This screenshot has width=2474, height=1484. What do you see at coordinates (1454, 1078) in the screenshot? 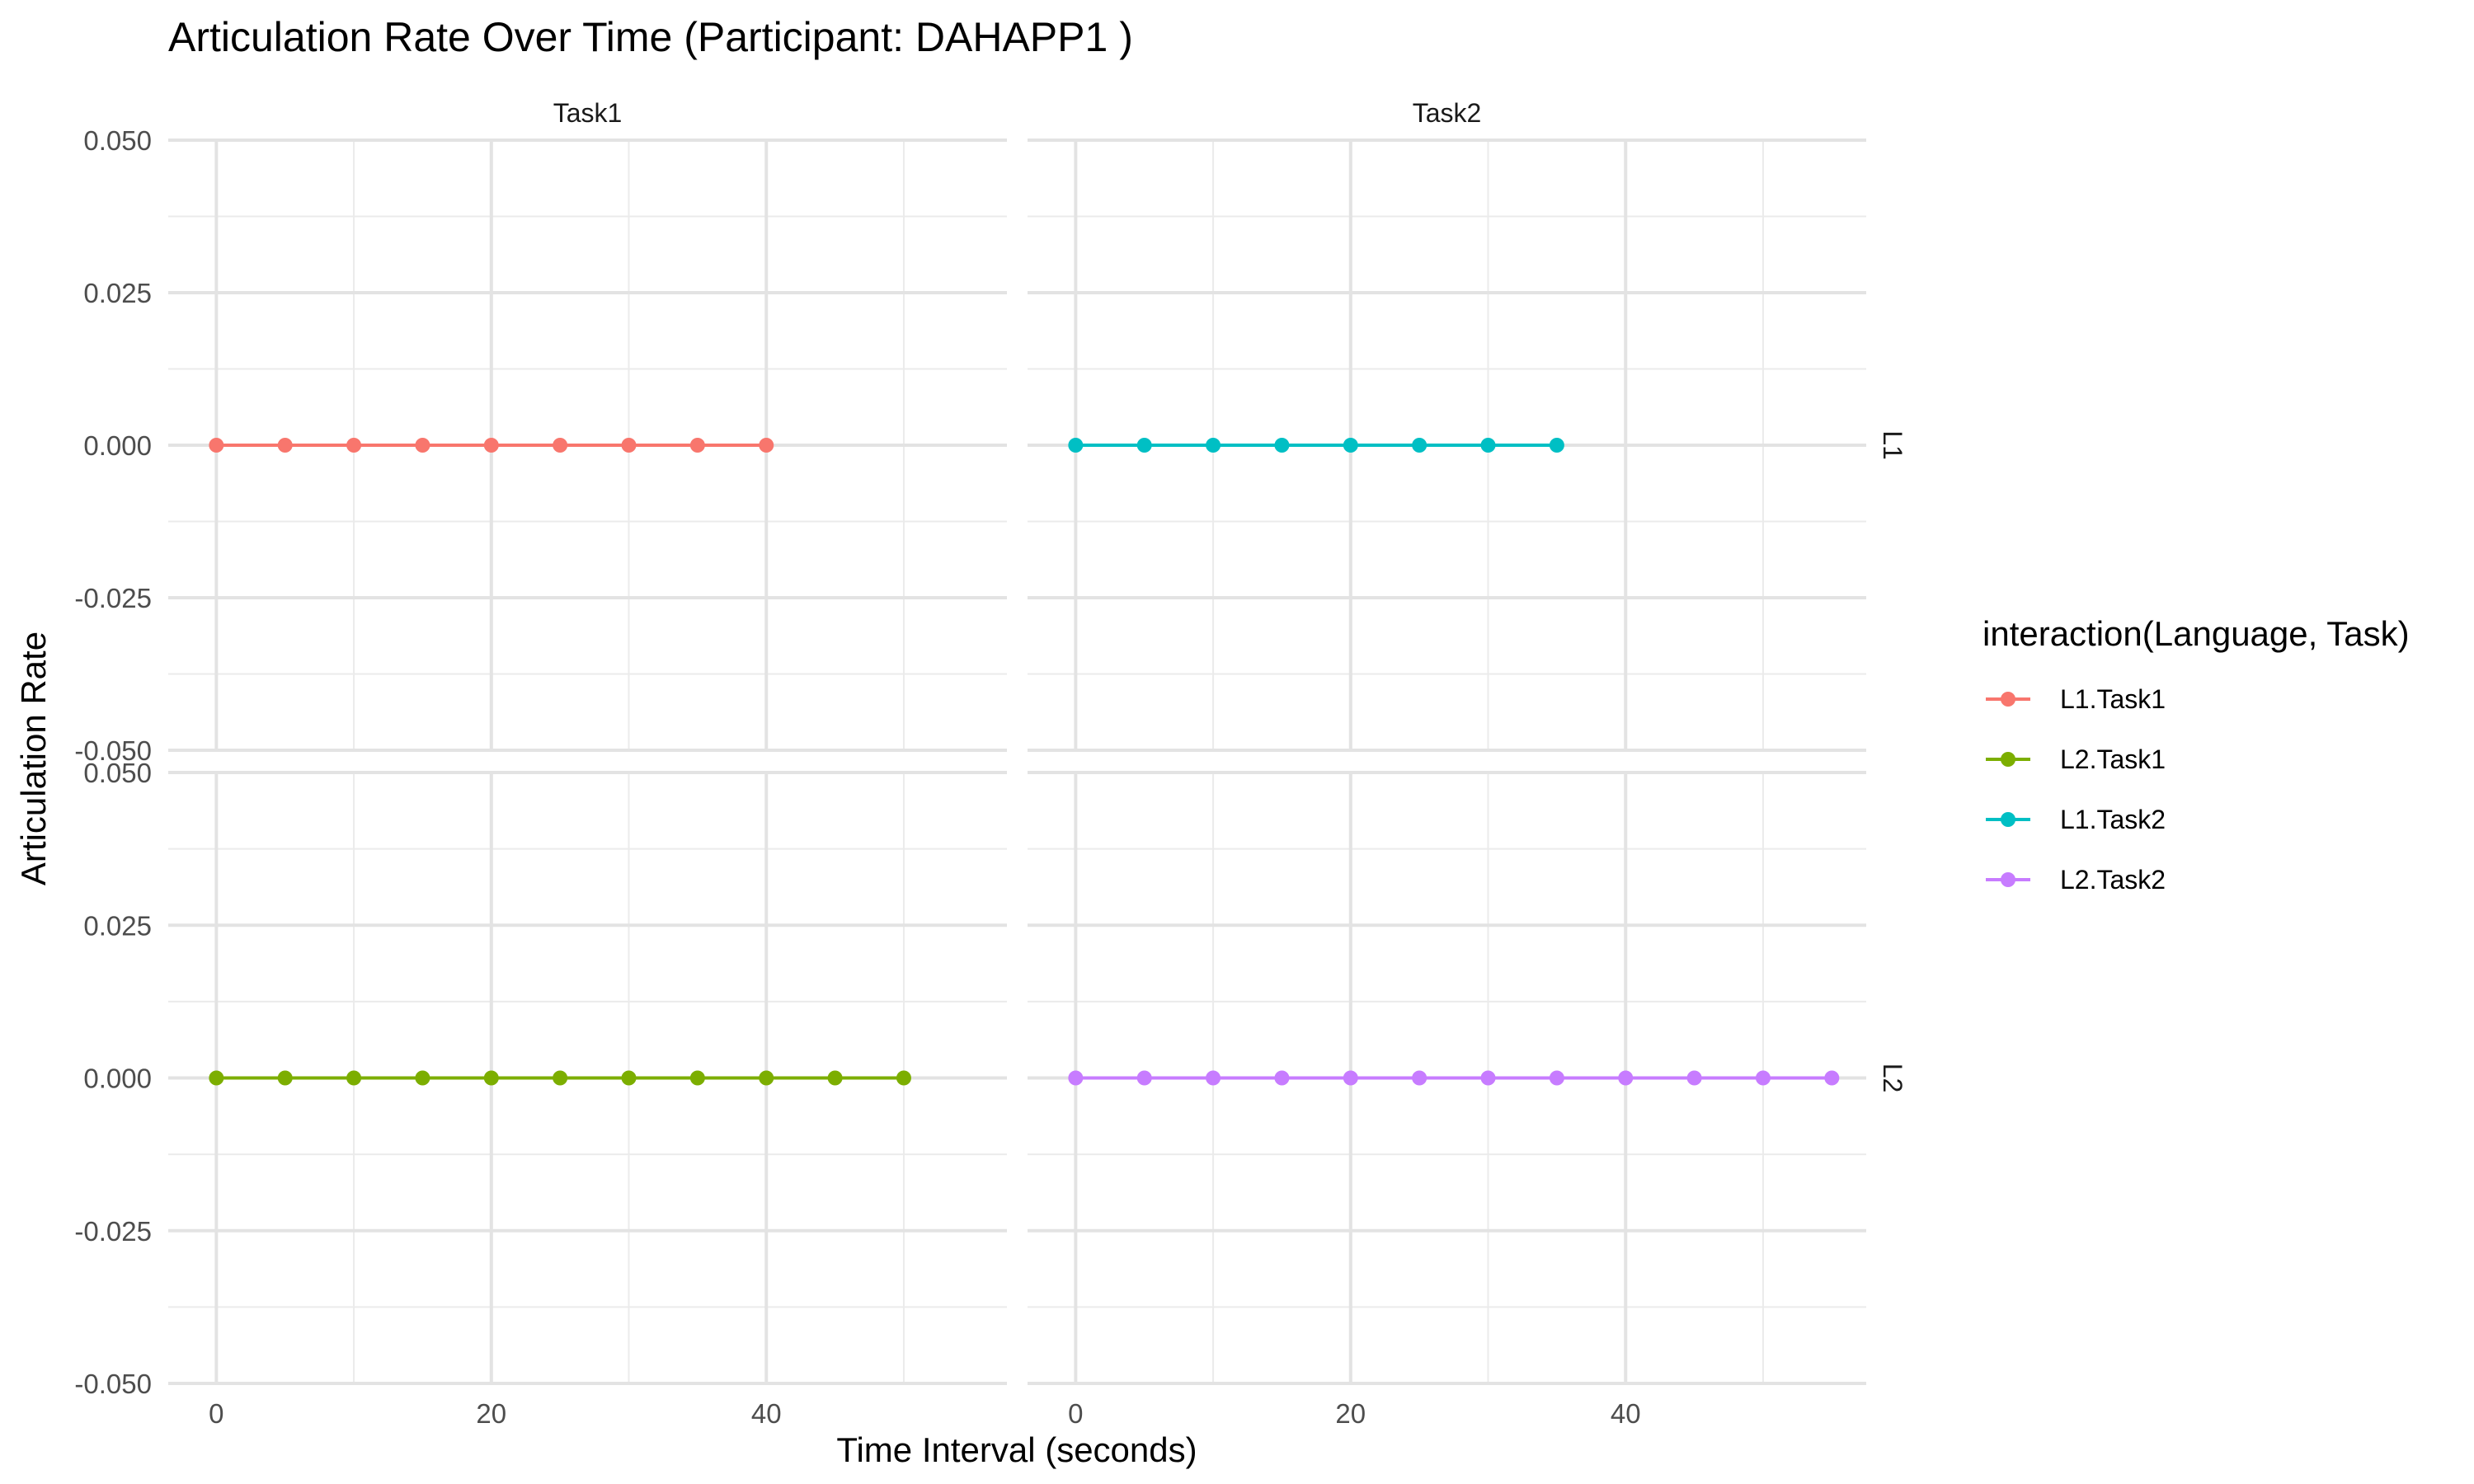
I see `series-L2.Task2` at bounding box center [1454, 1078].